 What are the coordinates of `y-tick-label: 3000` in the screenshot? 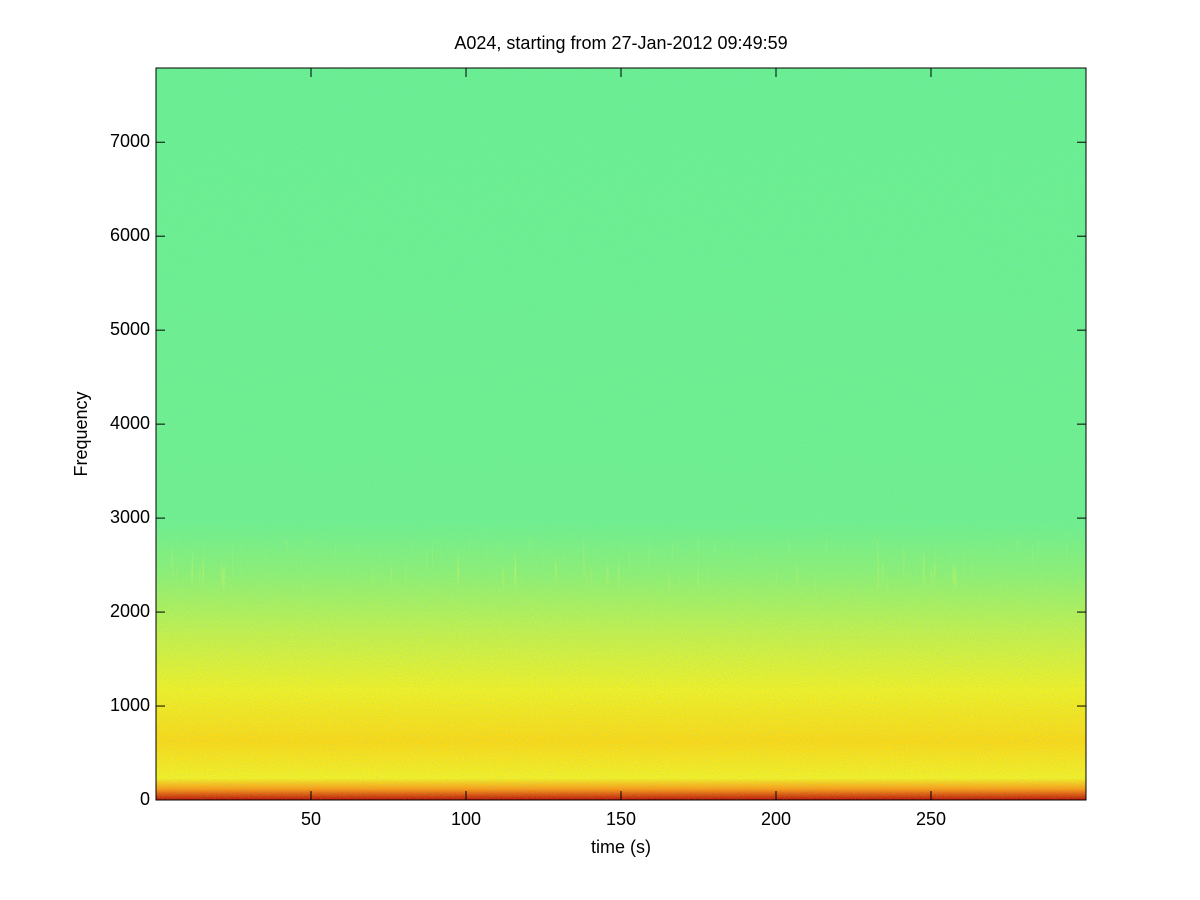 It's located at (130, 517).